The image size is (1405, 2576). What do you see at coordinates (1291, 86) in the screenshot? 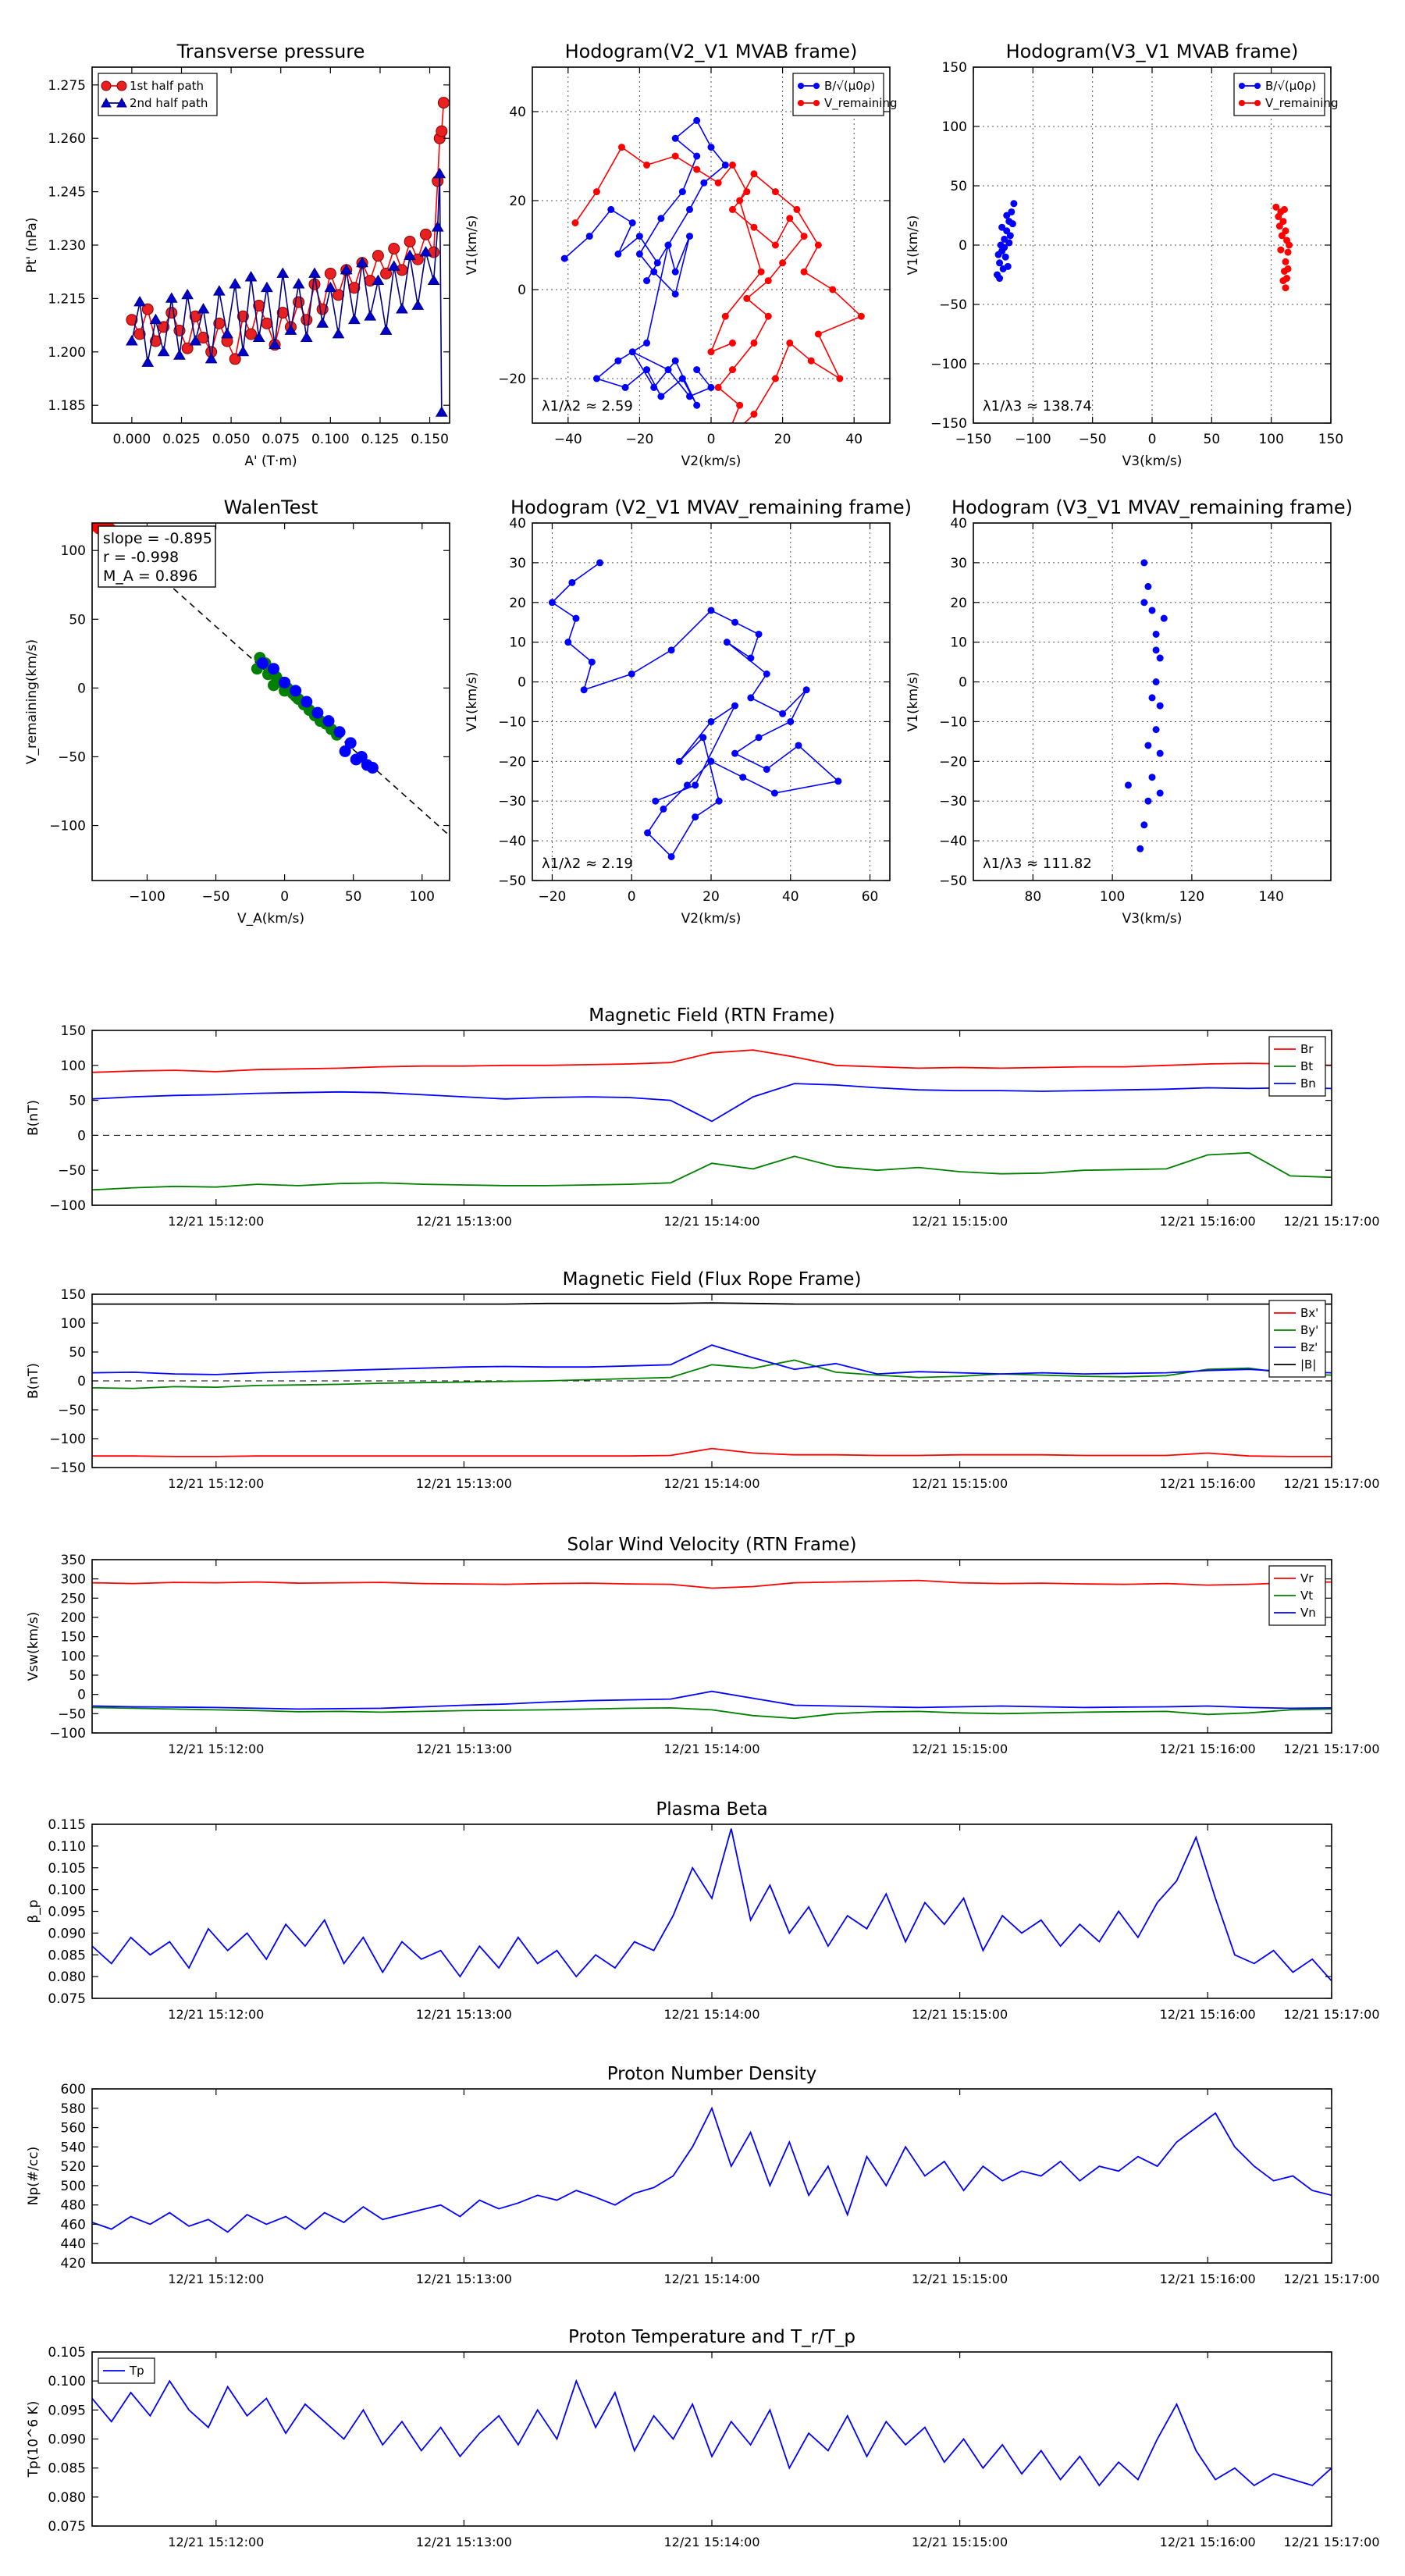
I see `legend-label: B/√(μ0ρ)` at bounding box center [1291, 86].